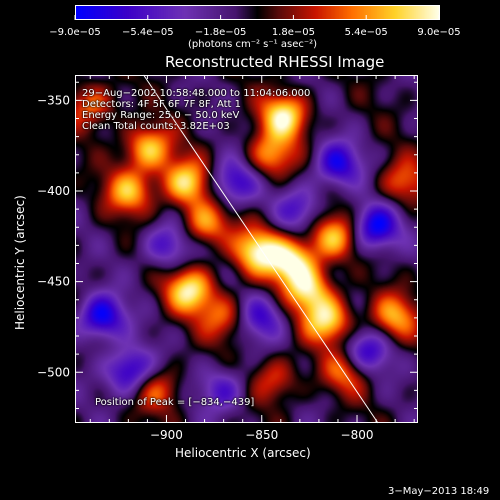  I want to click on y-tick-label: −450, so click(53, 282).